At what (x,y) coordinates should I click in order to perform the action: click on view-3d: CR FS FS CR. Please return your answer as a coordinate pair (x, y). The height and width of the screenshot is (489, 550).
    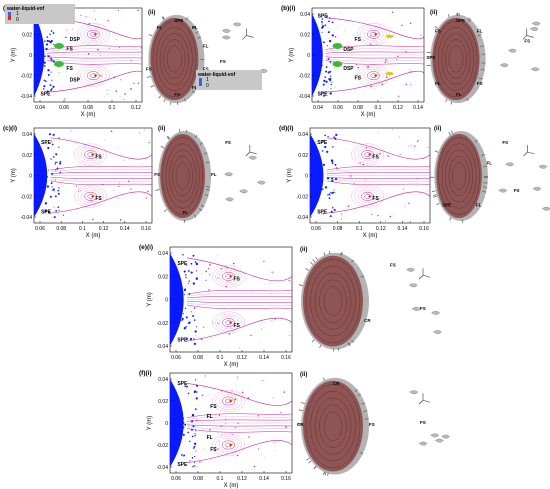
    Looking at the image, I should click on (373, 427).